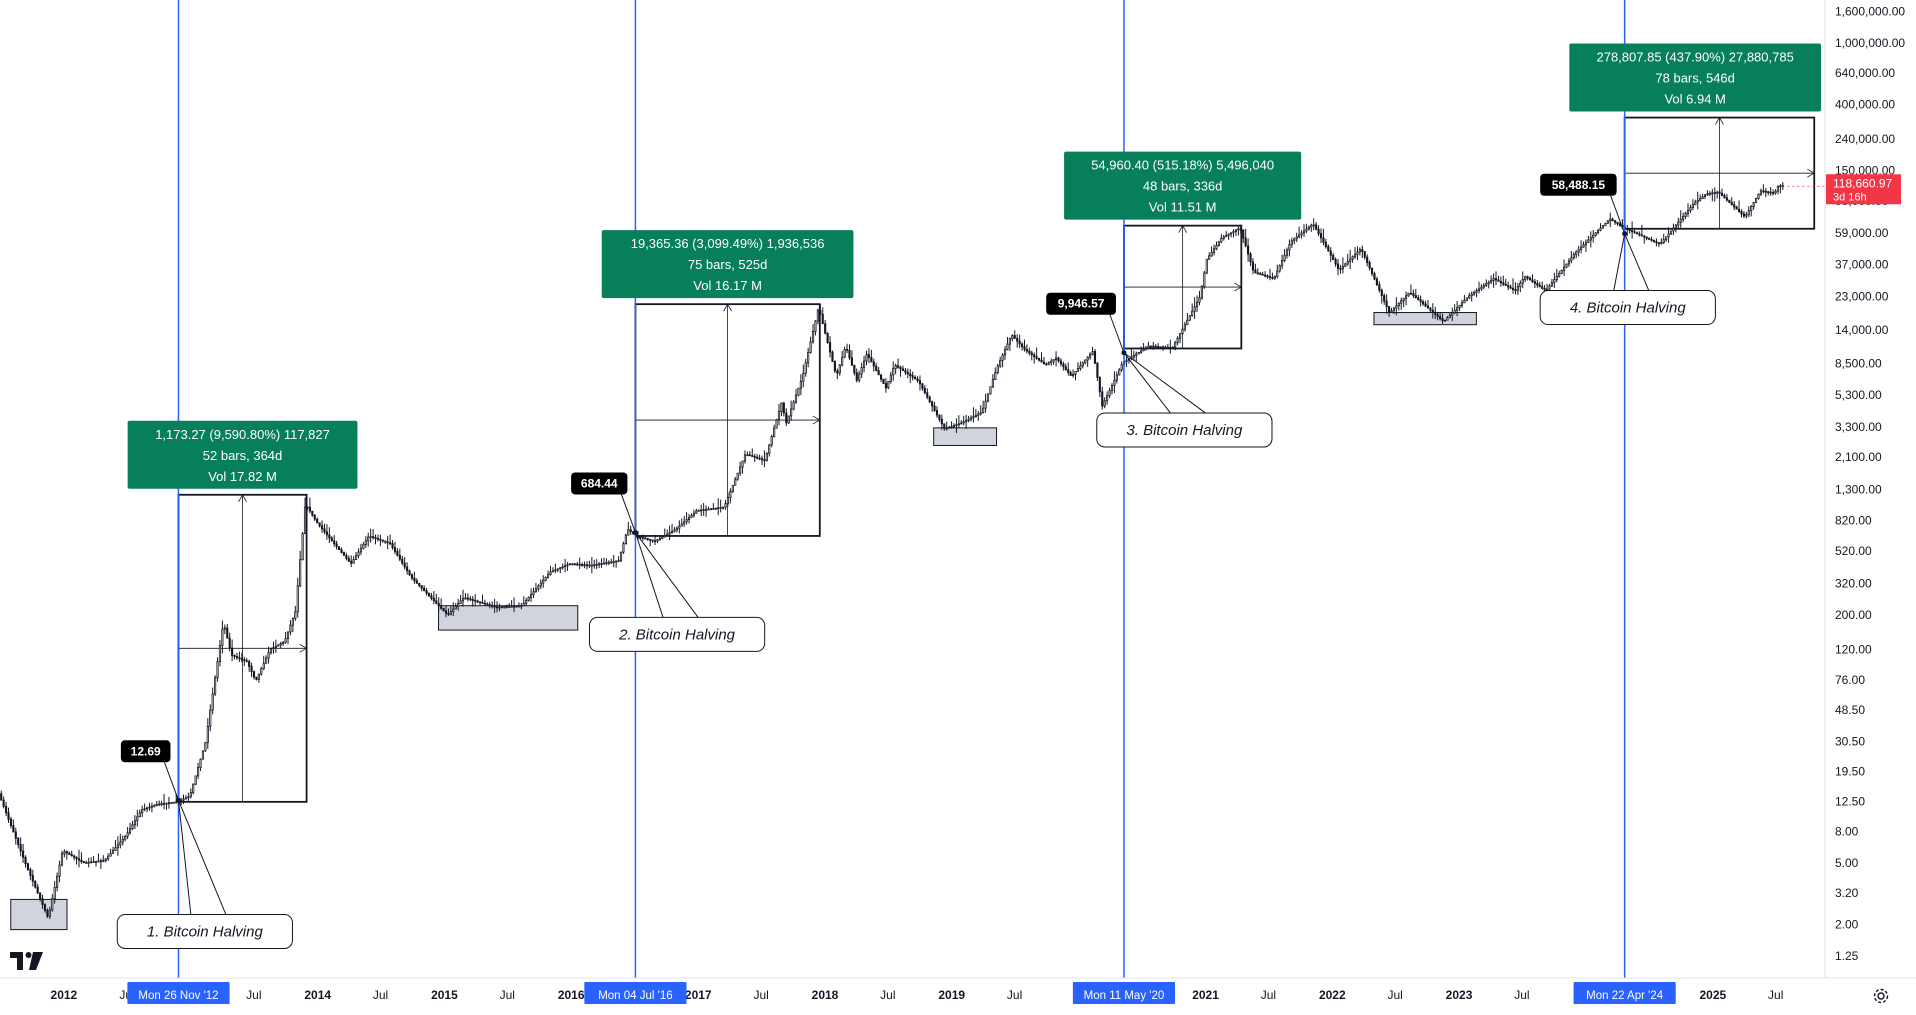 This screenshot has height=1015, width=1916. Describe the element at coordinates (1865, 73) in the screenshot. I see `price-axis-label: 640,000.00` at that location.